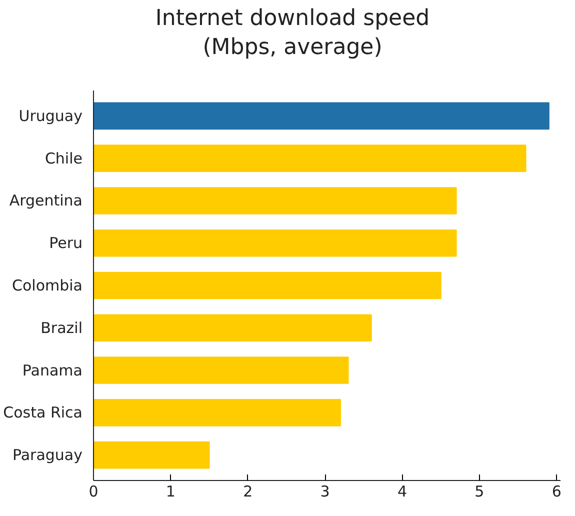 Image resolution: width=575 pixels, height=516 pixels. I want to click on chart-title: Internet download speed (Mbps, average), so click(292, 33).